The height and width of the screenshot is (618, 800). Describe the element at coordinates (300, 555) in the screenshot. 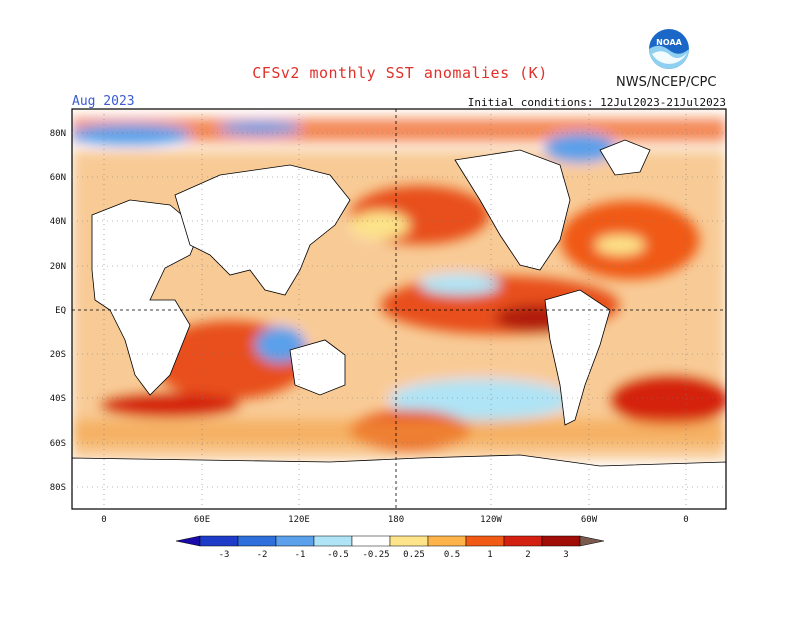

I see `colorbar-tick-label: -1` at that location.